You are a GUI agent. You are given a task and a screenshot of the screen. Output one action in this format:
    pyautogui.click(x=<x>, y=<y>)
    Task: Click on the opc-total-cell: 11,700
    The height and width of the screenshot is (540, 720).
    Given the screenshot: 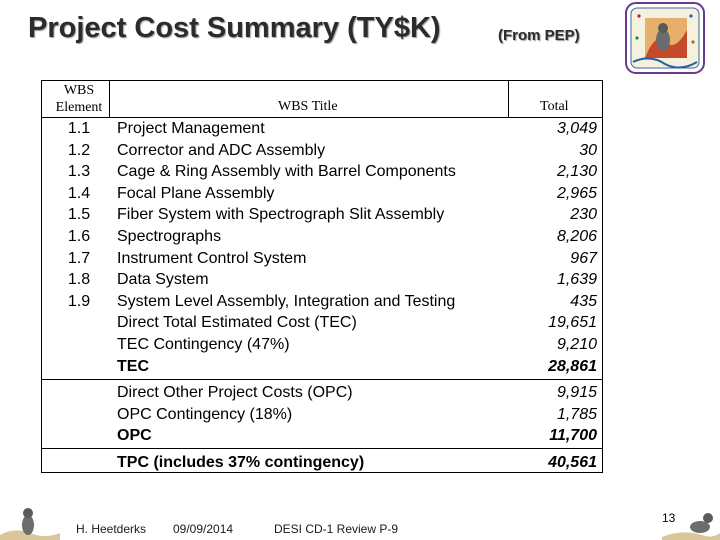 What is the action you would take?
    pyautogui.click(x=573, y=436)
    